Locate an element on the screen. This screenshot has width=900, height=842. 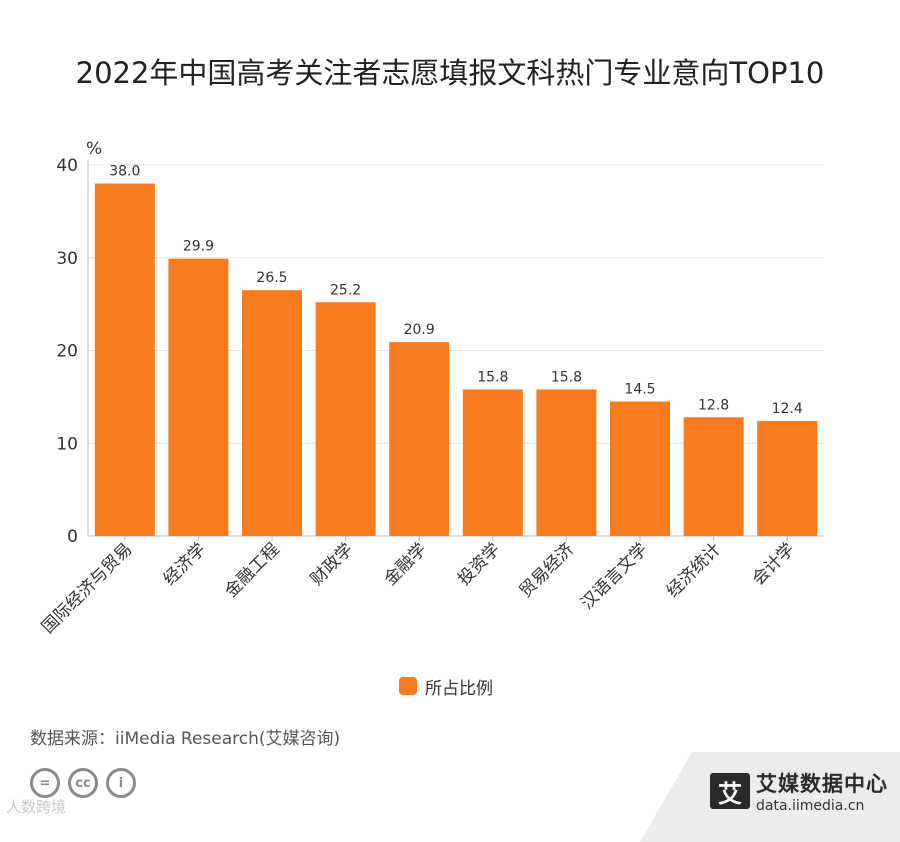
brand: 艾 艾媒数据中心 data.iimedia.cn is located at coordinates (799, 791).